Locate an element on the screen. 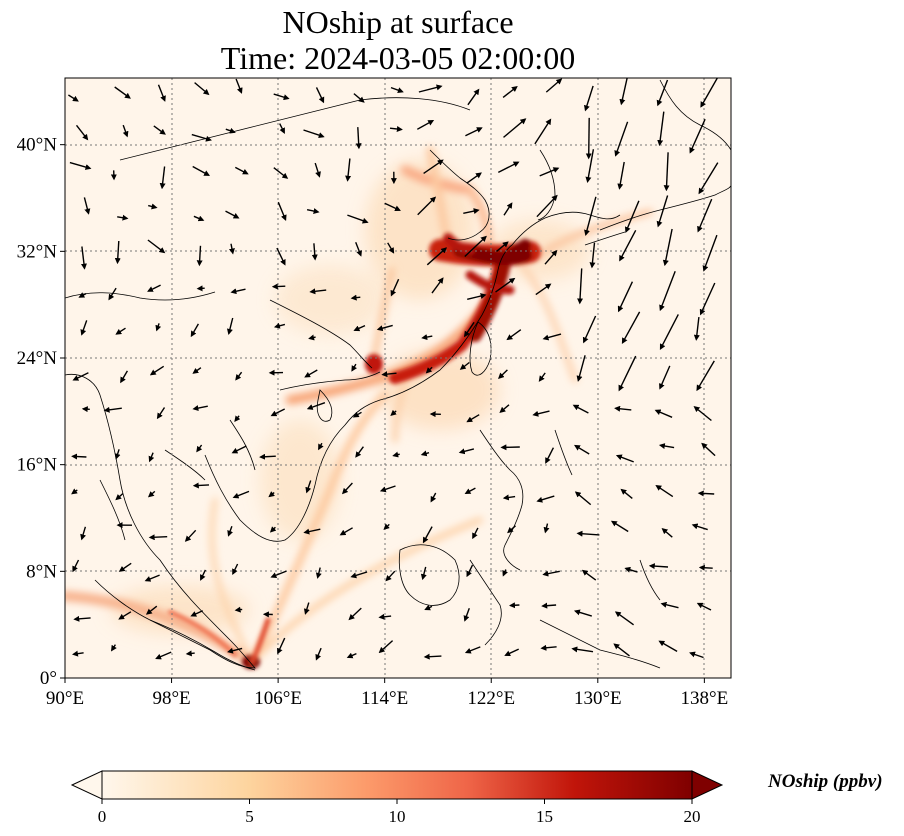 The image size is (904, 836). lon-tick-label: 114°E is located at coordinates (384, 698).